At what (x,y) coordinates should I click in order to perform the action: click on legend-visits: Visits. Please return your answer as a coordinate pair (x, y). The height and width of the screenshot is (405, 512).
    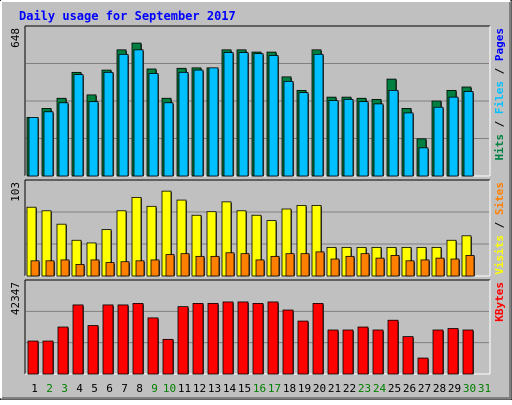
    Looking at the image, I should click on (499, 255).